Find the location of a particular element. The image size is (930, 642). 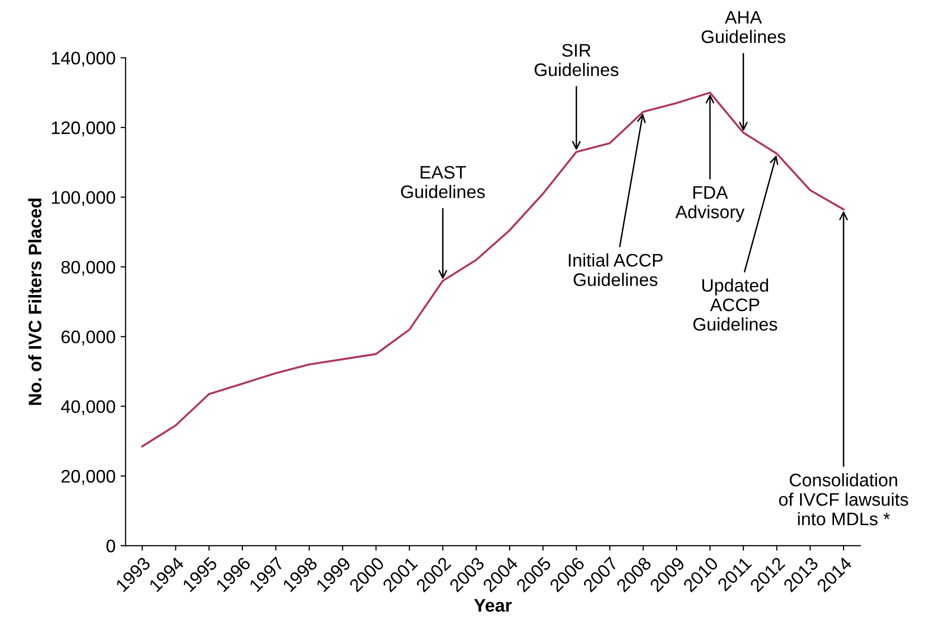

x-axis-title: Year is located at coordinates (493, 605).